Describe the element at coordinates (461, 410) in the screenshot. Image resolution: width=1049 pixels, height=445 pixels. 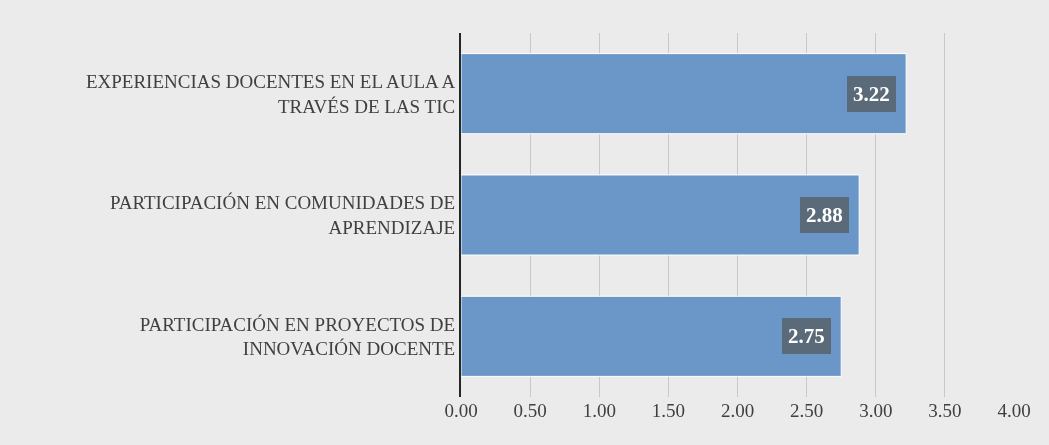
I see `x-tick-label: 0.00` at that location.